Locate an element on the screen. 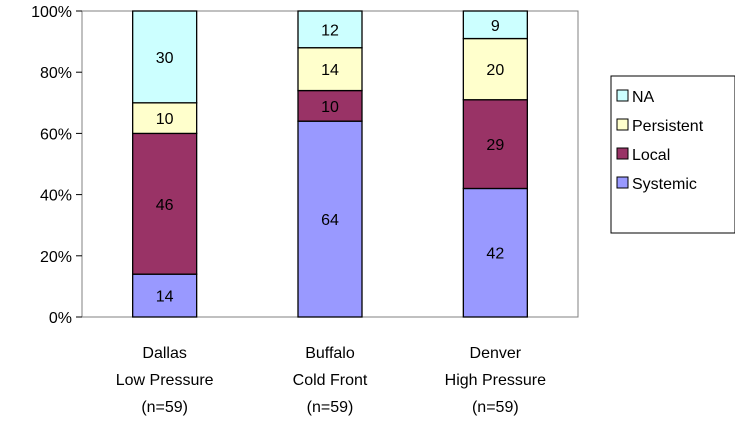 The width and height of the screenshot is (735, 428). y-tick-label: 80% is located at coordinates (56, 73).